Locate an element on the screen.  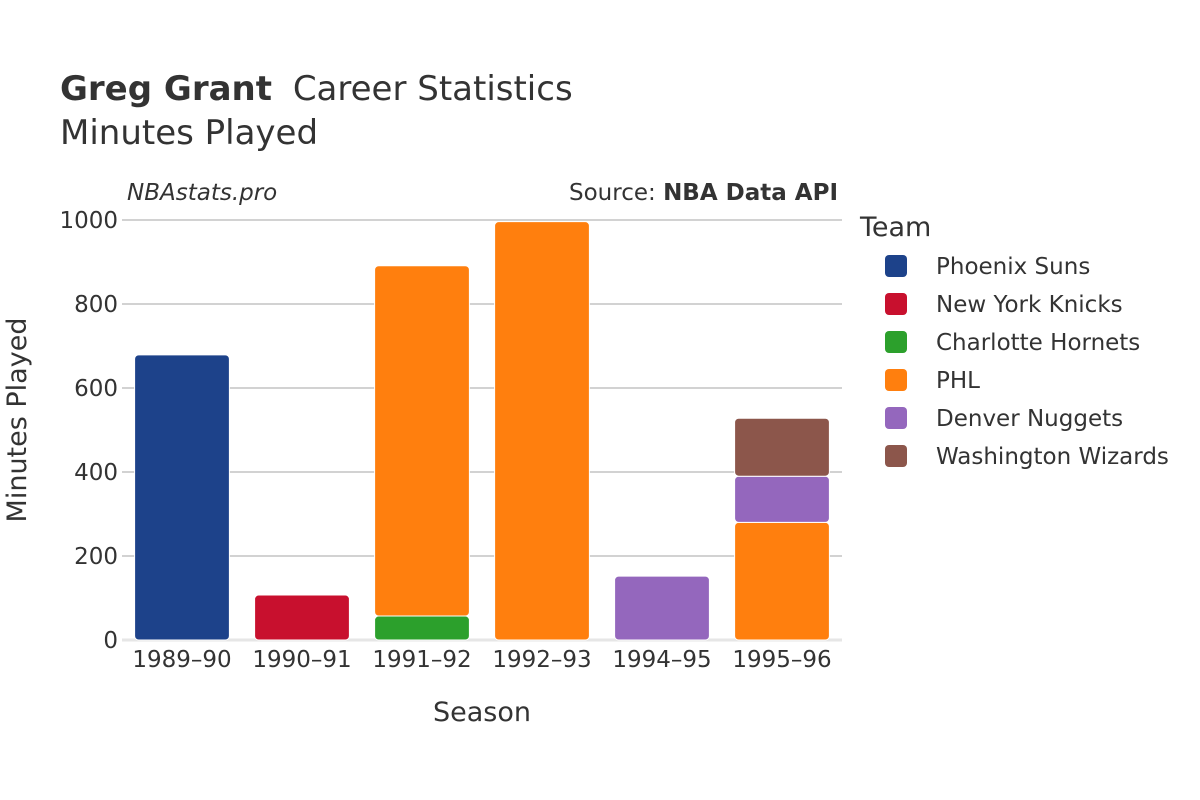
legend-entry: Phoenix Suns is located at coordinates (1013, 267).